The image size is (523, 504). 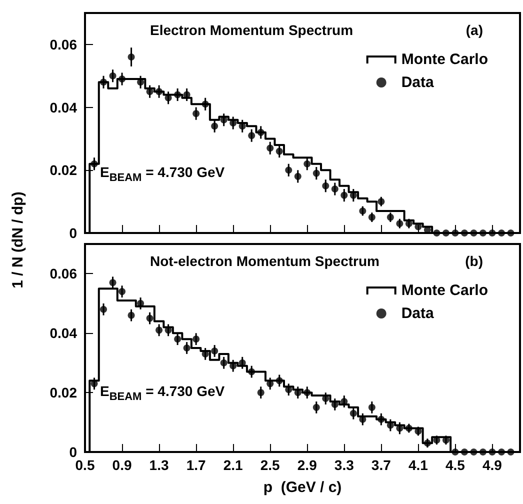 I want to click on annotation: (b), so click(x=474, y=261).